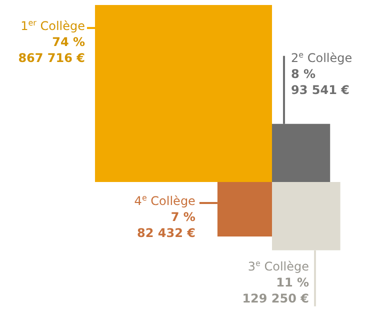  What do you see at coordinates (52, 58) in the screenshot?
I see `data-label: 867 716 €` at bounding box center [52, 58].